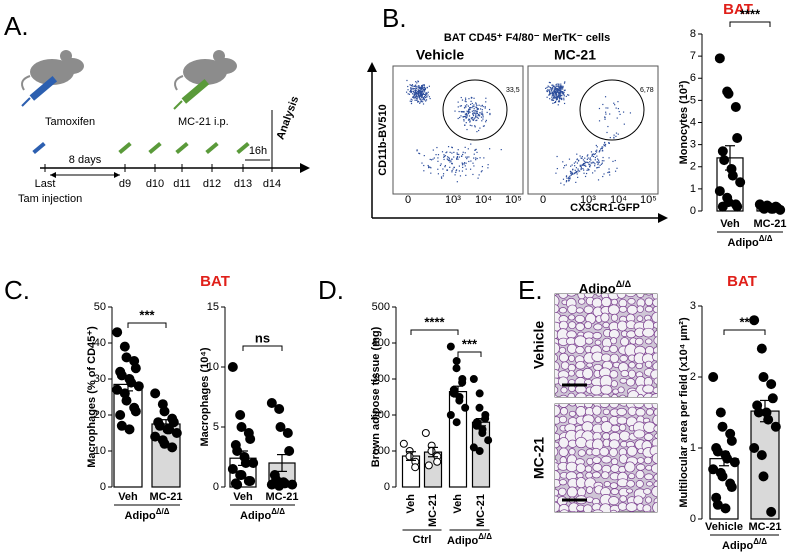 The image size is (800, 555). I want to click on y-tick-label: 8, so click(693, 34).